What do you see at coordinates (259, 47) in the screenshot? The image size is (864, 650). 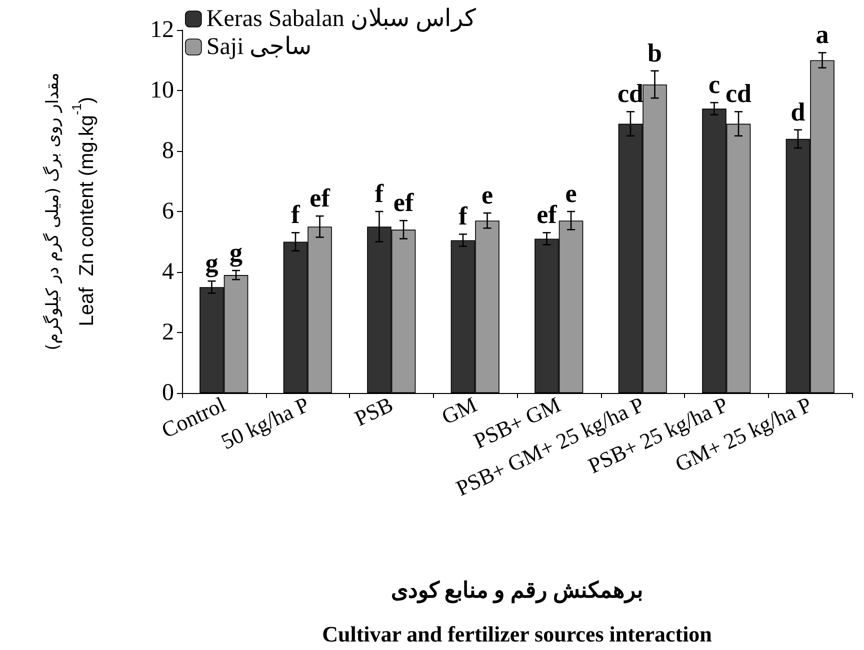 I see `legend-label: Saji ساجی` at bounding box center [259, 47].